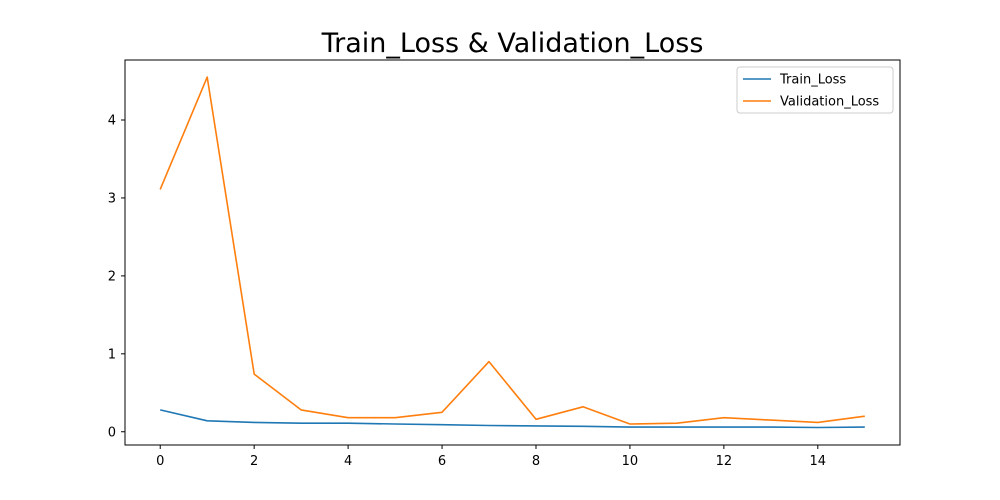 The image size is (1000, 500). I want to click on y-axis: 0 1 2 3 4, so click(116, 277).